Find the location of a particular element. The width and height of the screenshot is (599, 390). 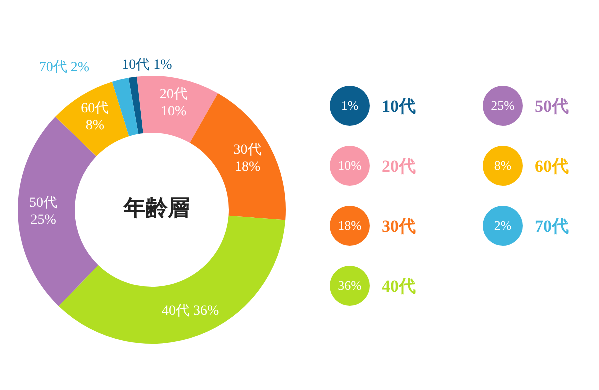

category-label: 40代 36% is located at coordinates (191, 311).